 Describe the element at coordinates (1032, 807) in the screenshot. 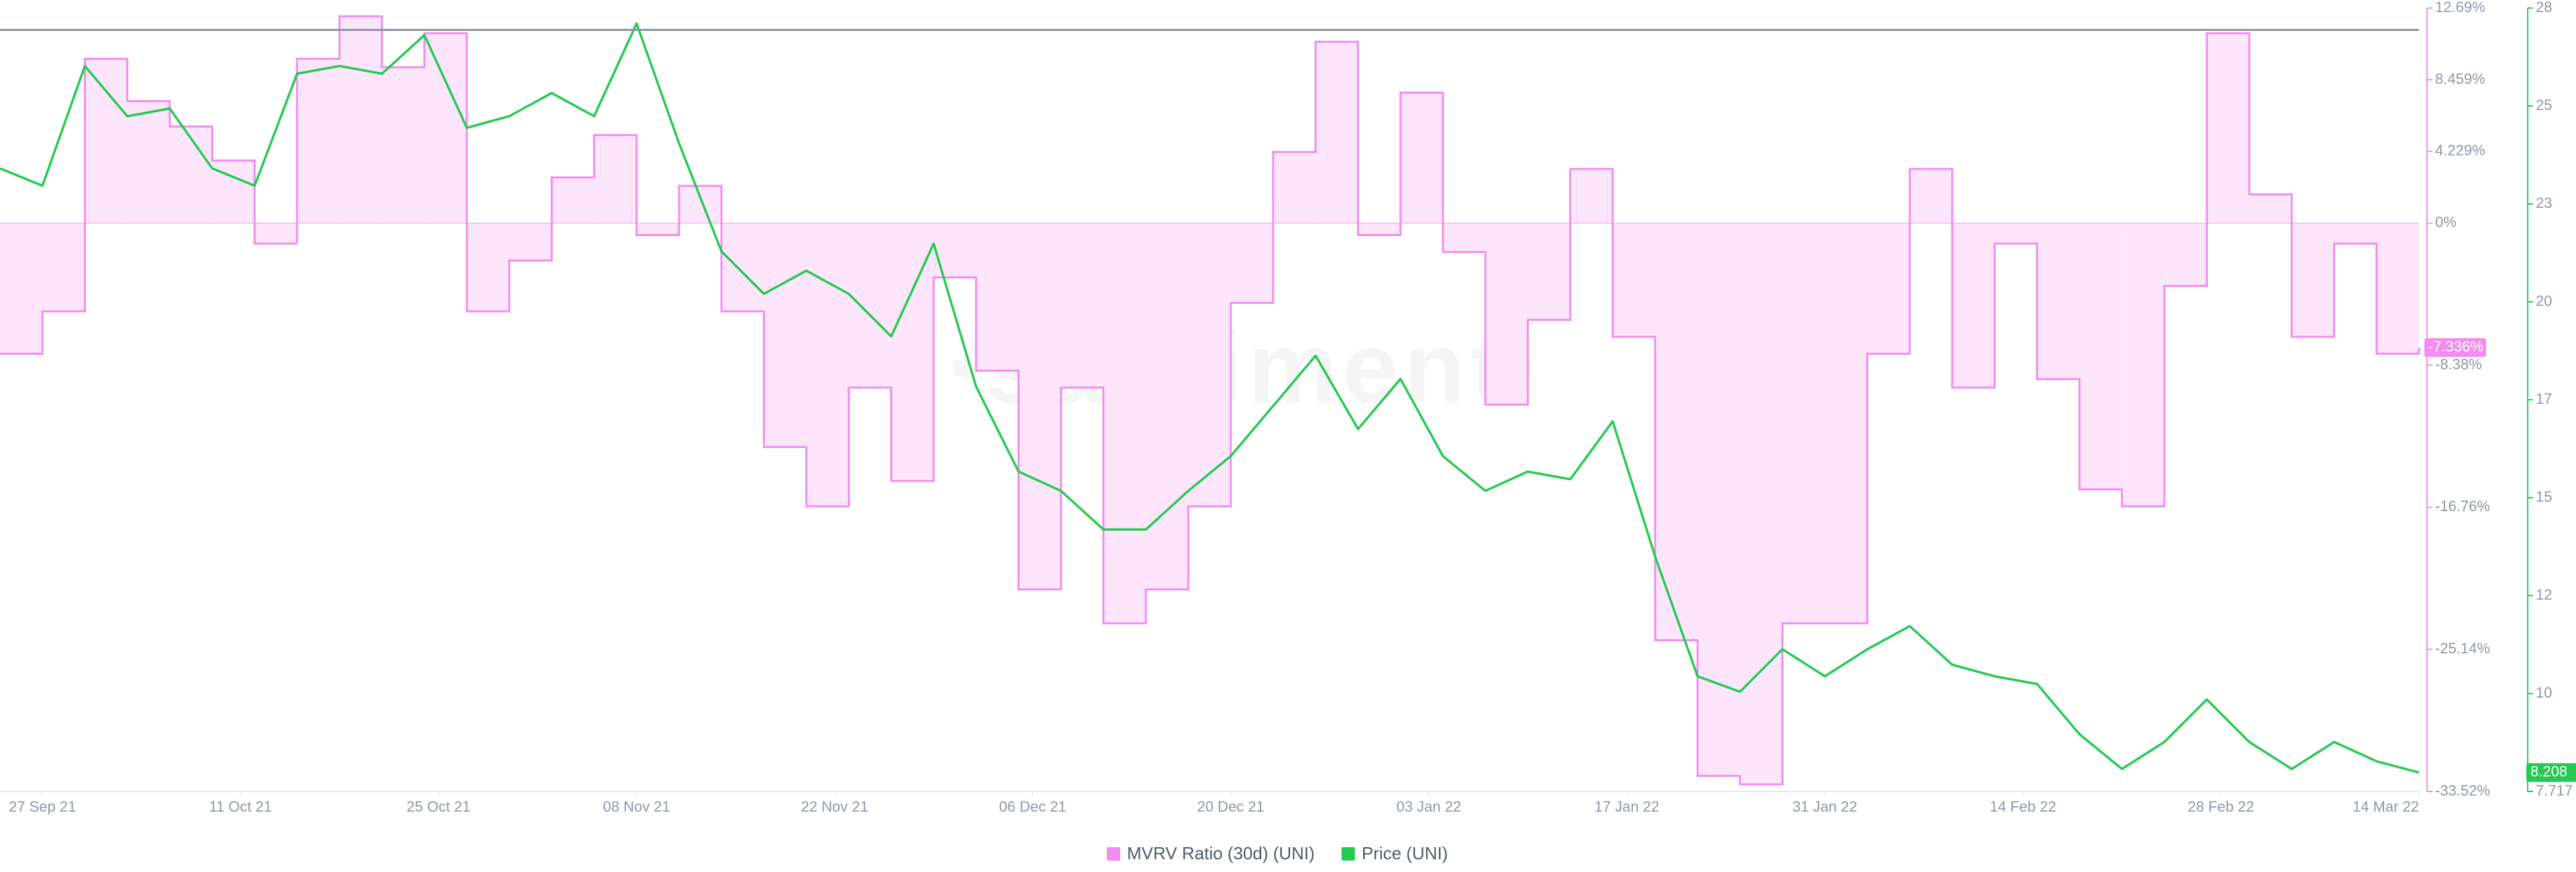

I see `x-tick-label: 06 Dec 21` at that location.